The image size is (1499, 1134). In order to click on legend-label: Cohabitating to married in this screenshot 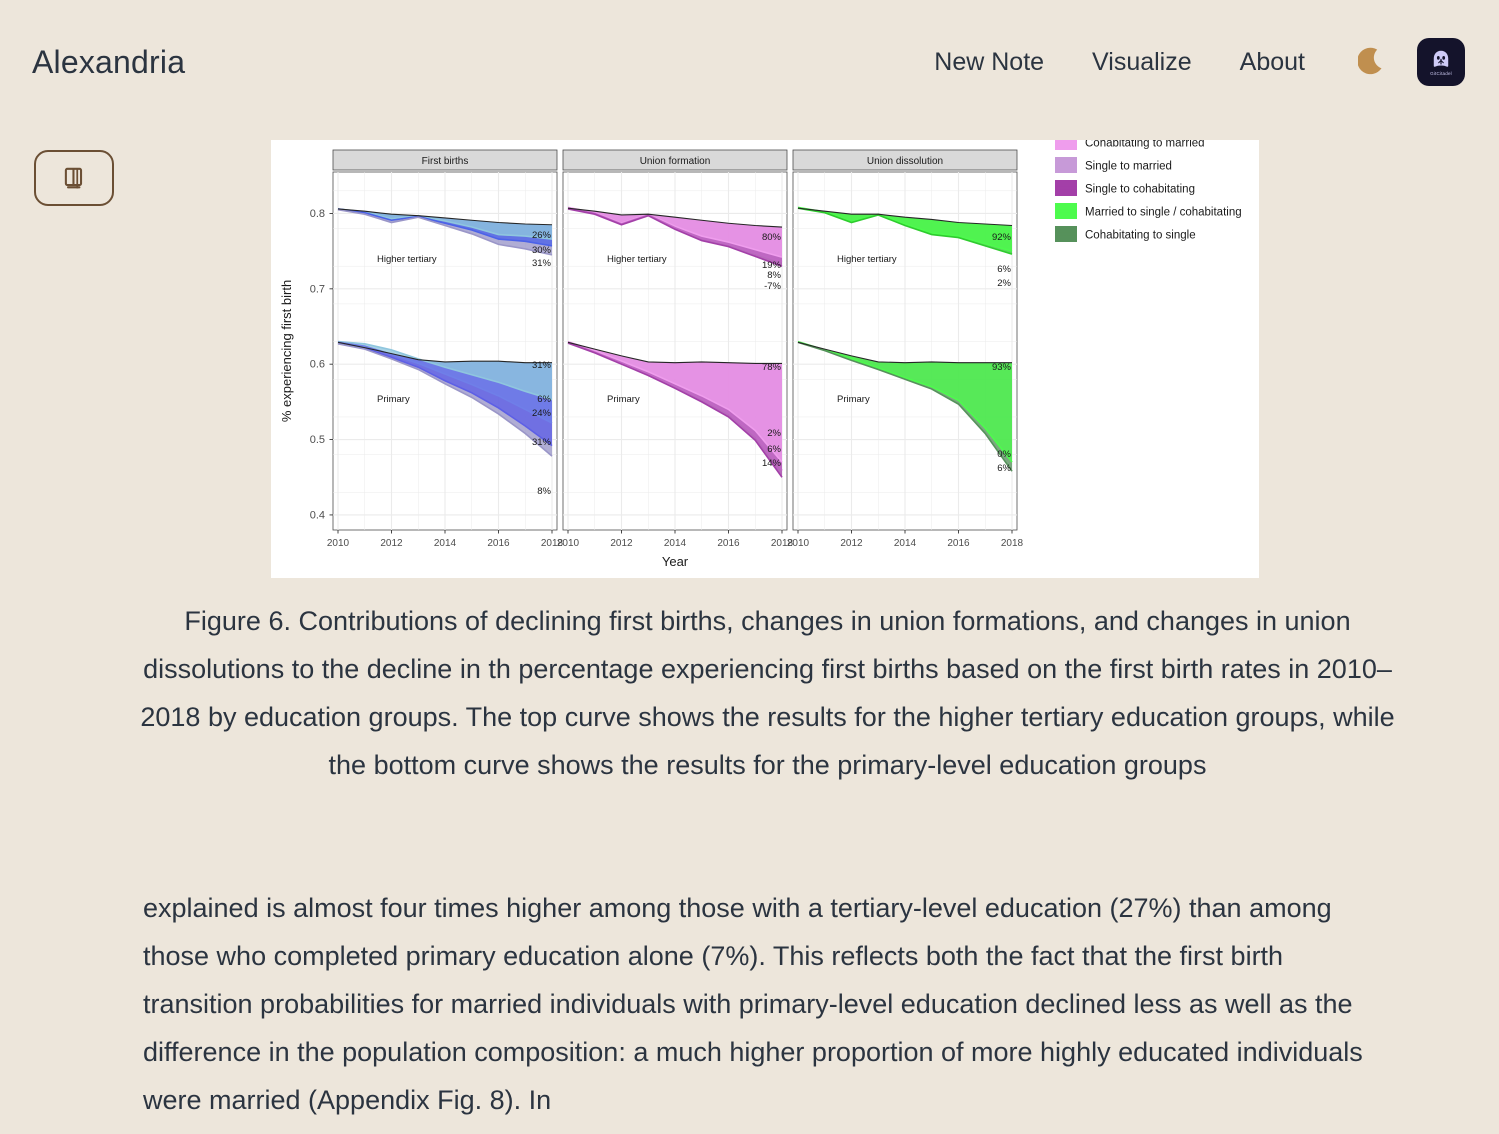, I will do `click(1145, 145)`.